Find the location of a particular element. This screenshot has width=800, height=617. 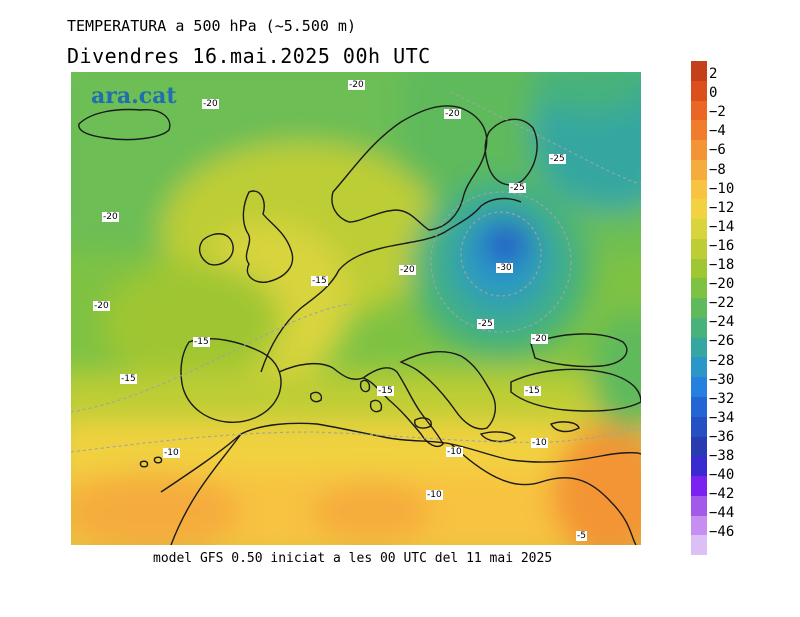

color-scale-label: −46 is located at coordinates (722, 532).